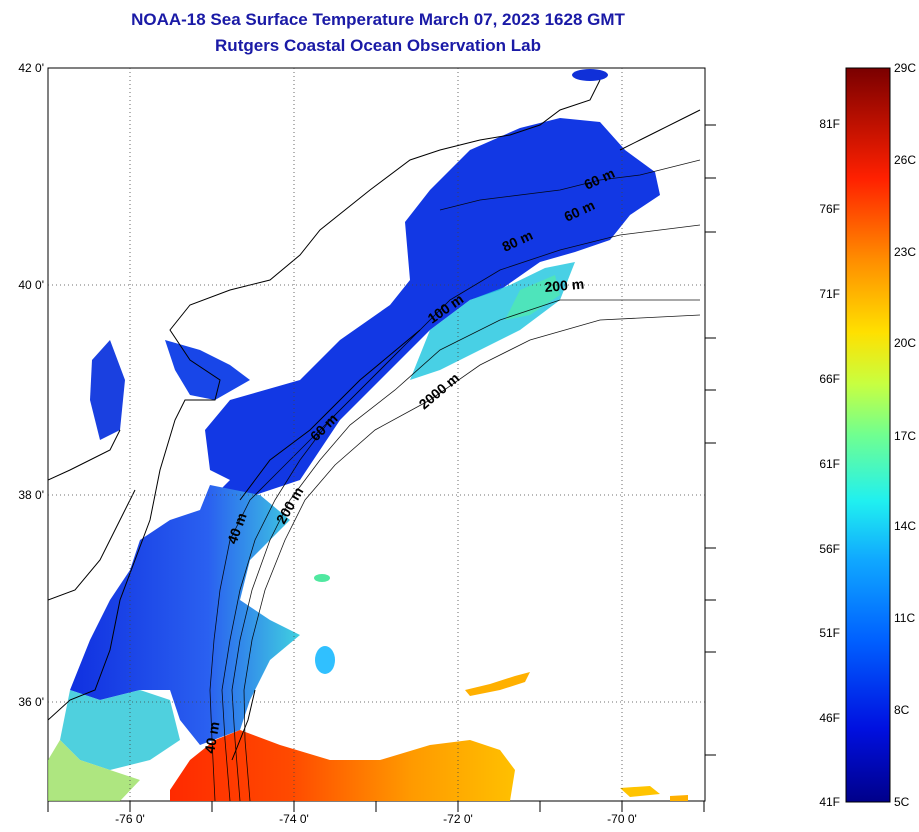 This screenshot has width=919, height=832. Describe the element at coordinates (31, 285) in the screenshot. I see `lat-label: 40 0'` at that location.